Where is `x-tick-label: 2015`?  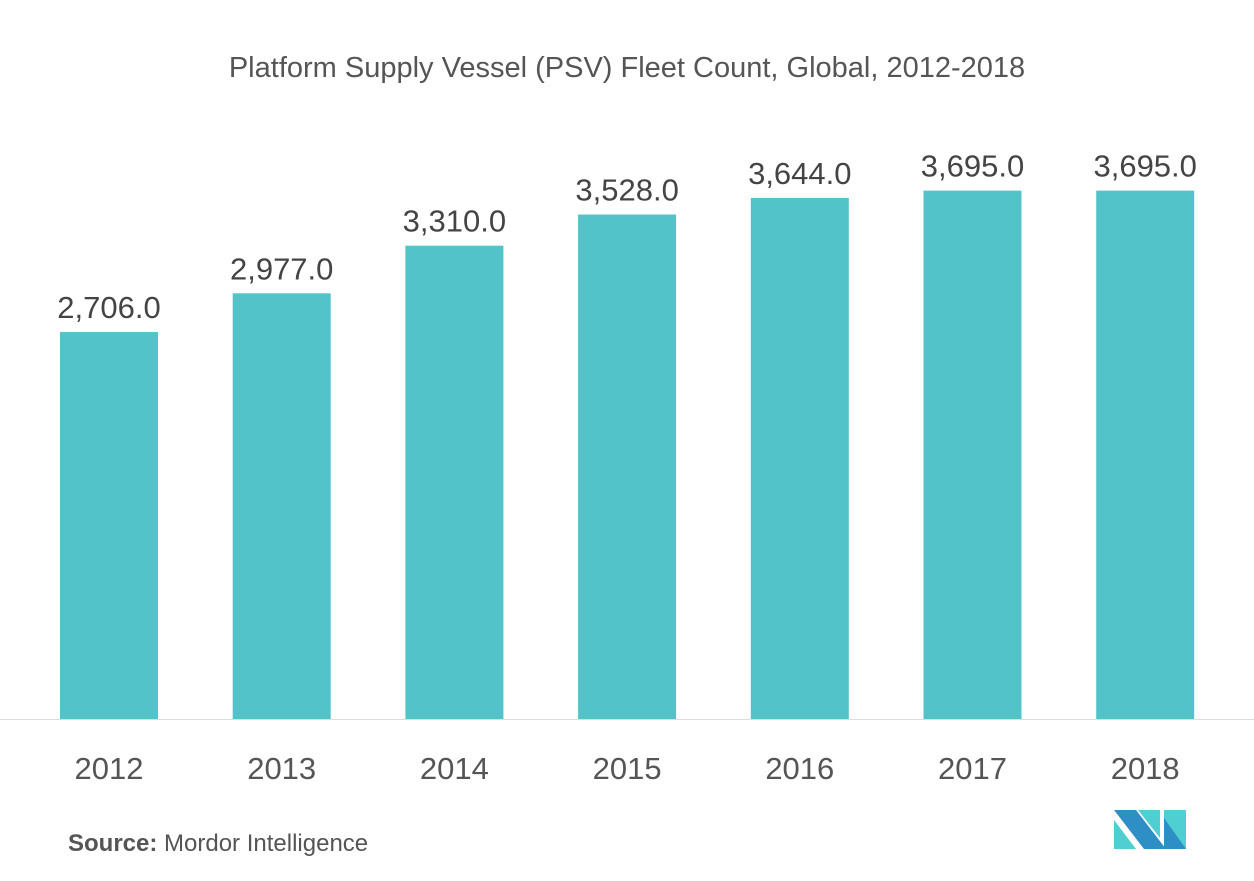 x-tick-label: 2015 is located at coordinates (627, 768).